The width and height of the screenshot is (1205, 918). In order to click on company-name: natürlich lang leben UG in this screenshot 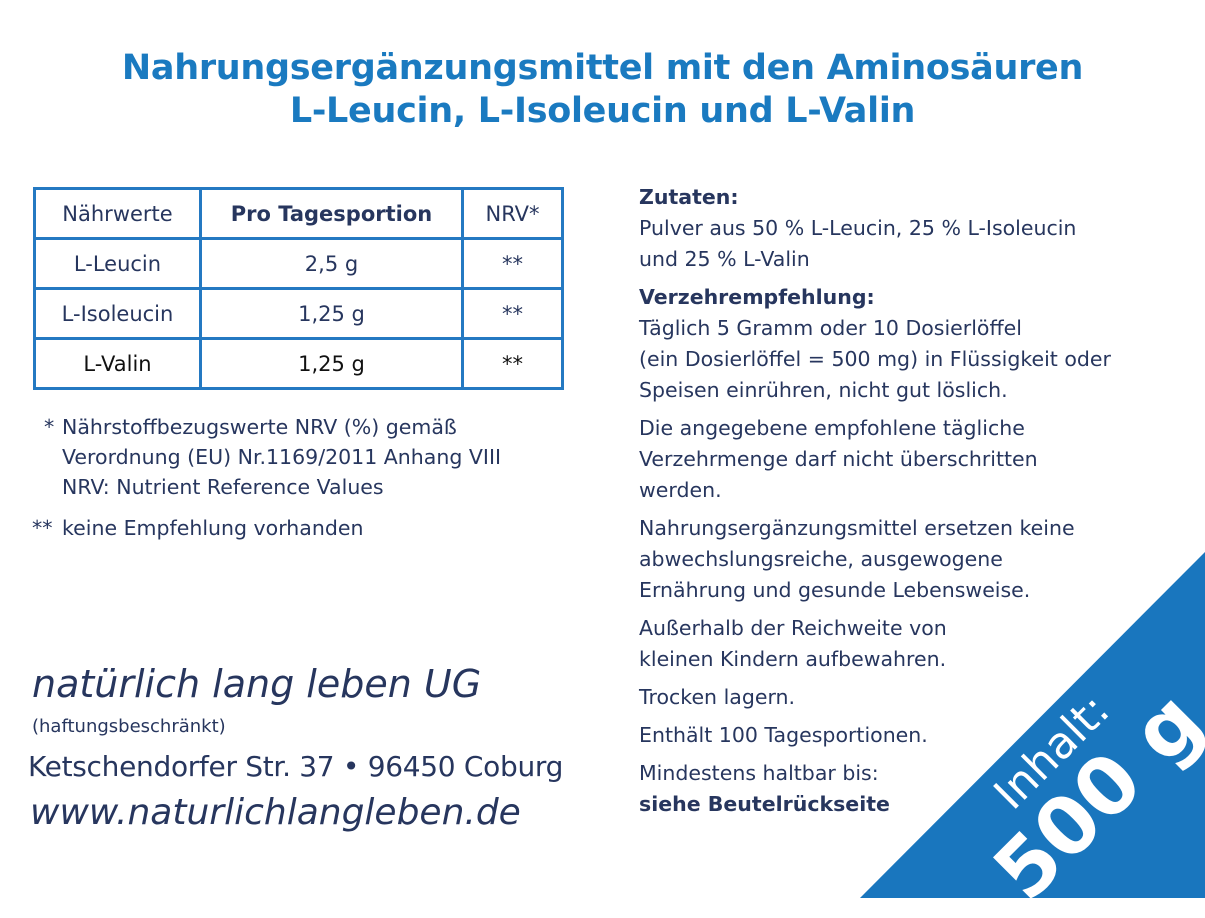, I will do `click(257, 684)`.